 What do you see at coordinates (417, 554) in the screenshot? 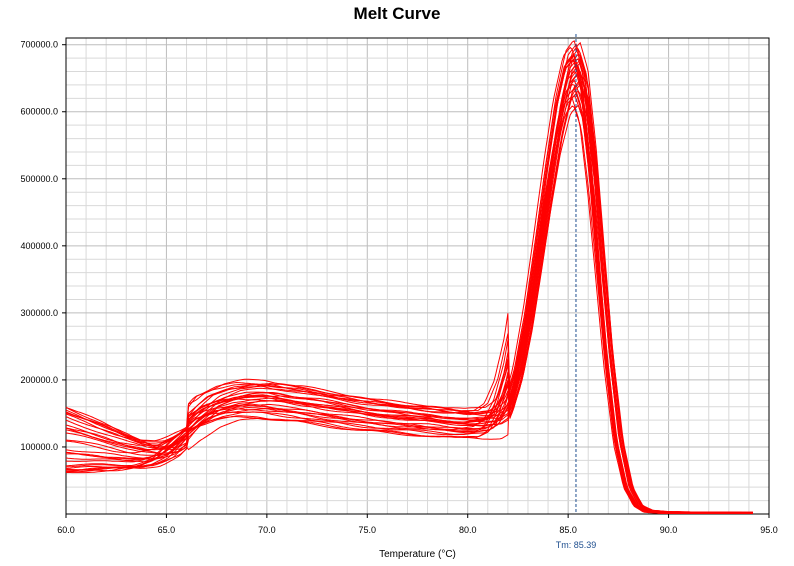
I see `x-axis-label: Temperature (°C)` at bounding box center [417, 554].